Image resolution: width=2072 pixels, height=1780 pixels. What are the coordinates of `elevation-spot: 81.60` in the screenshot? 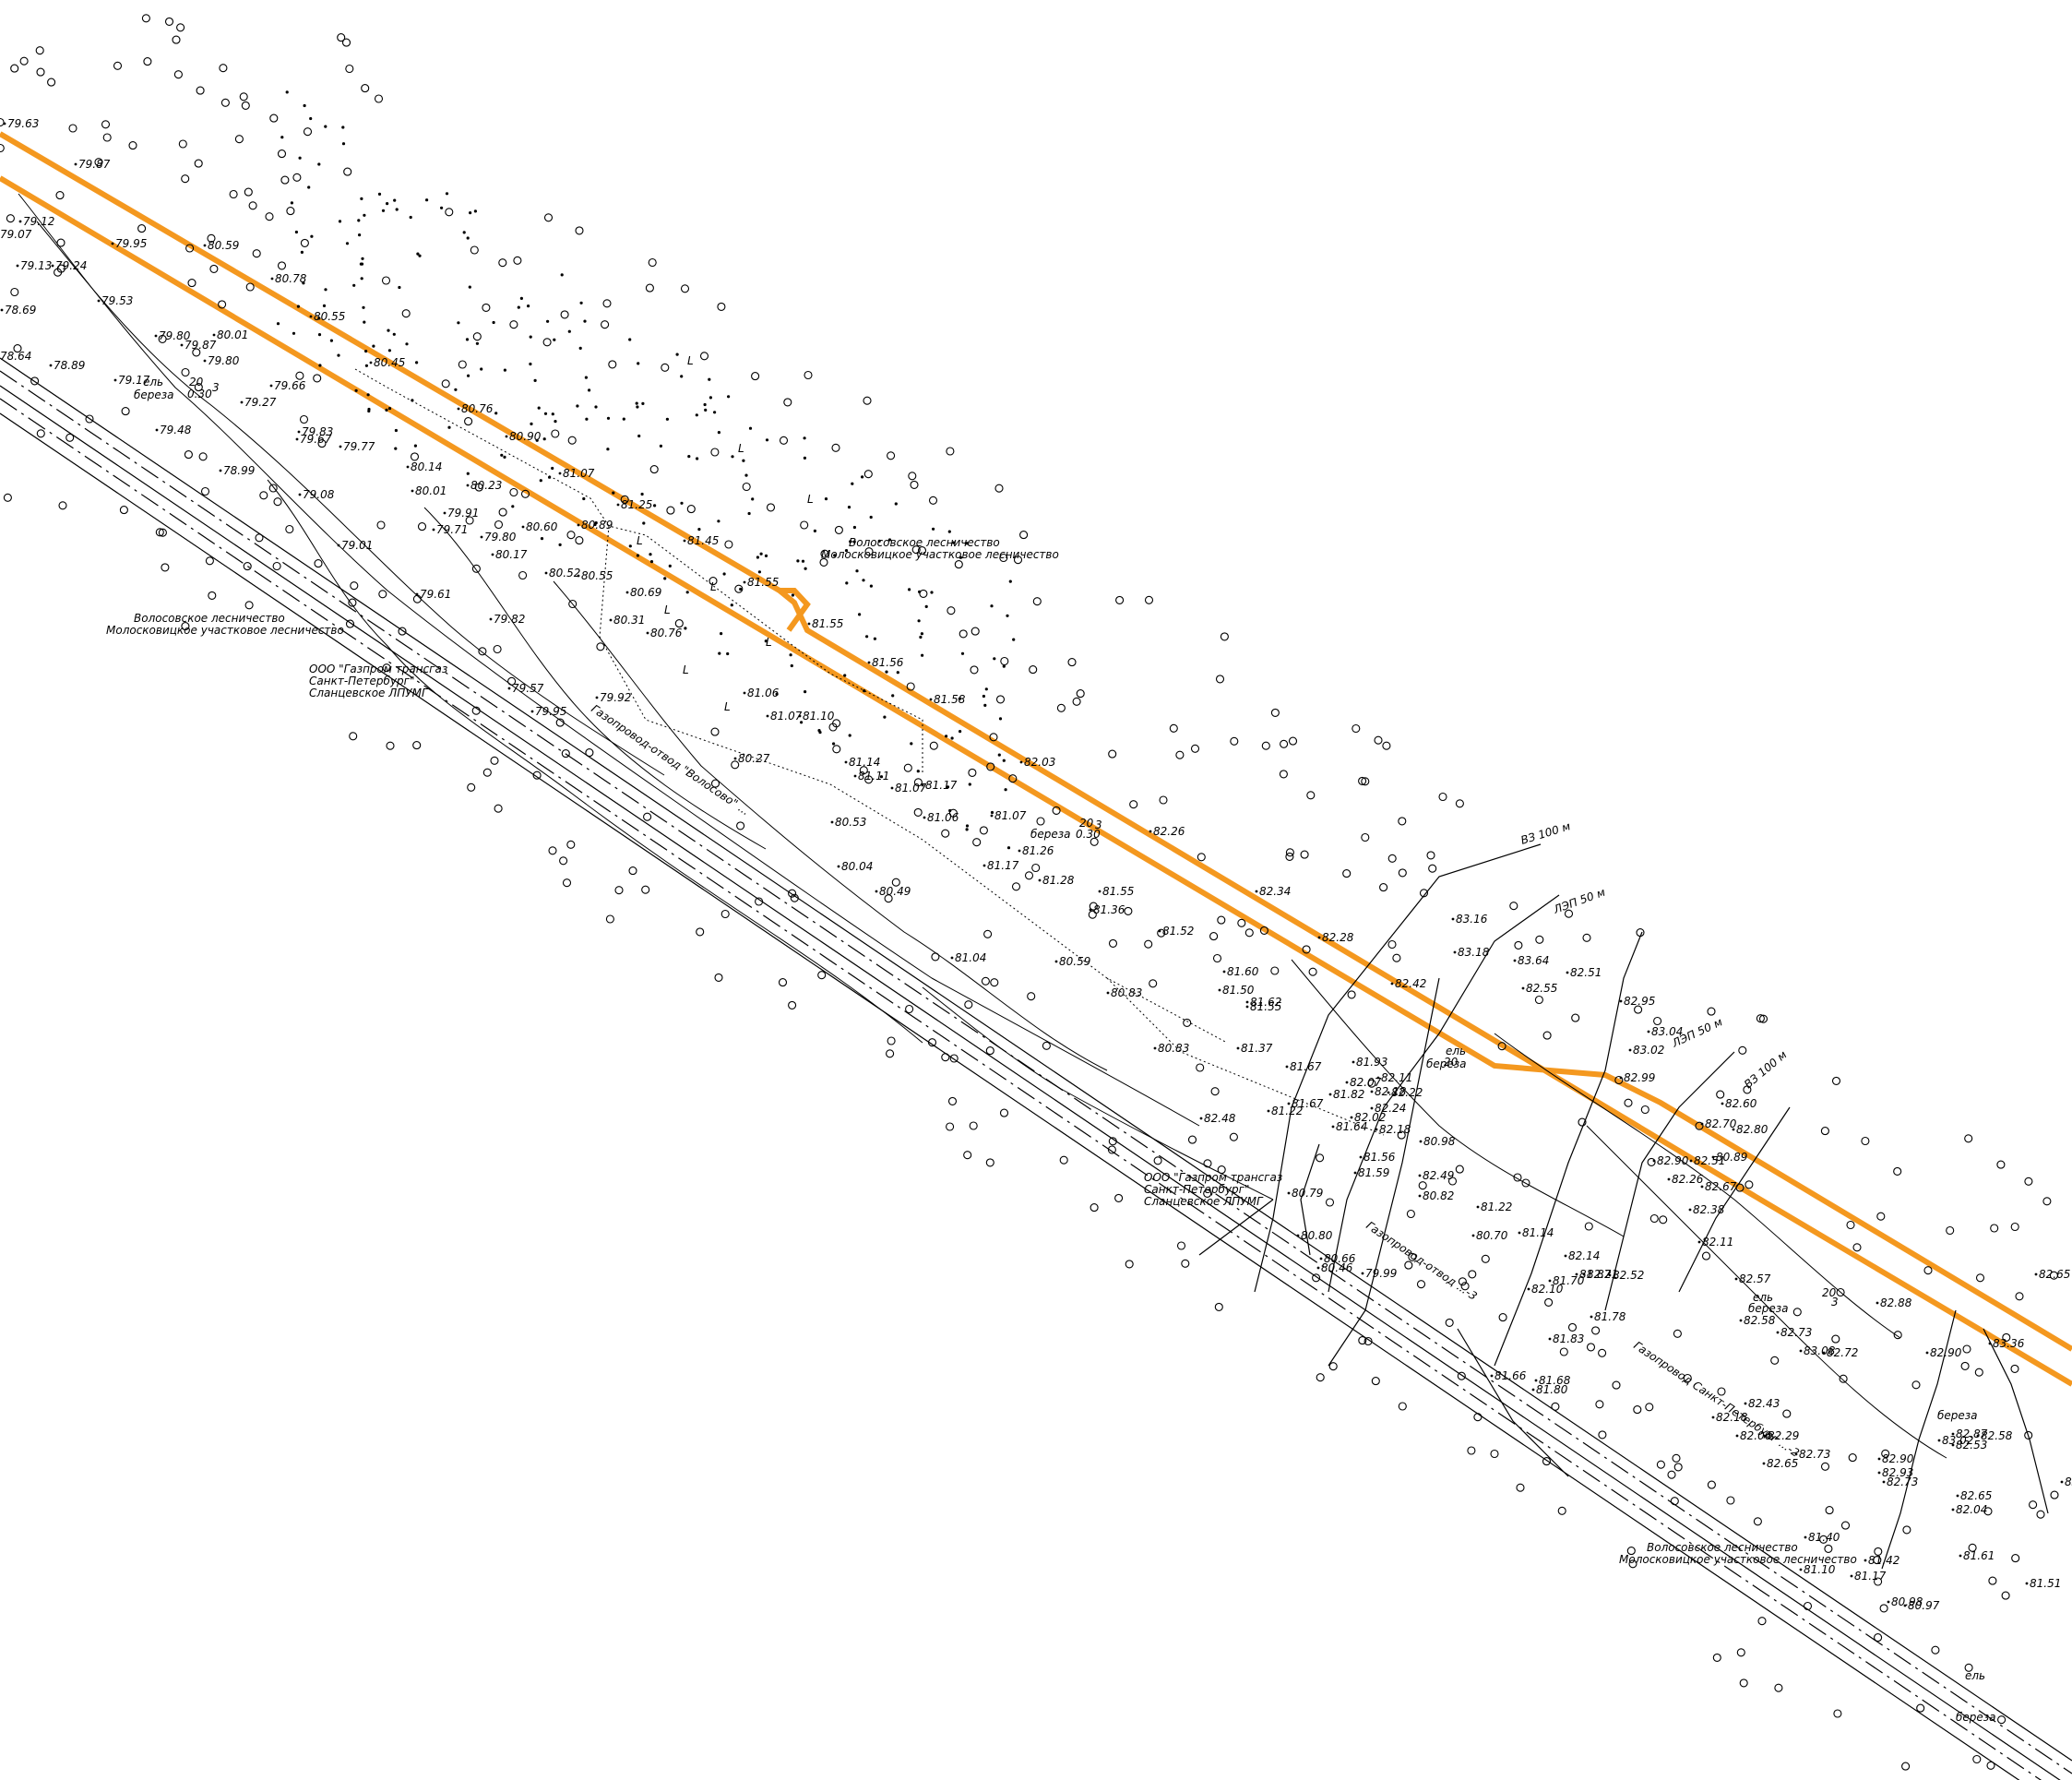 It's located at (1243, 971).